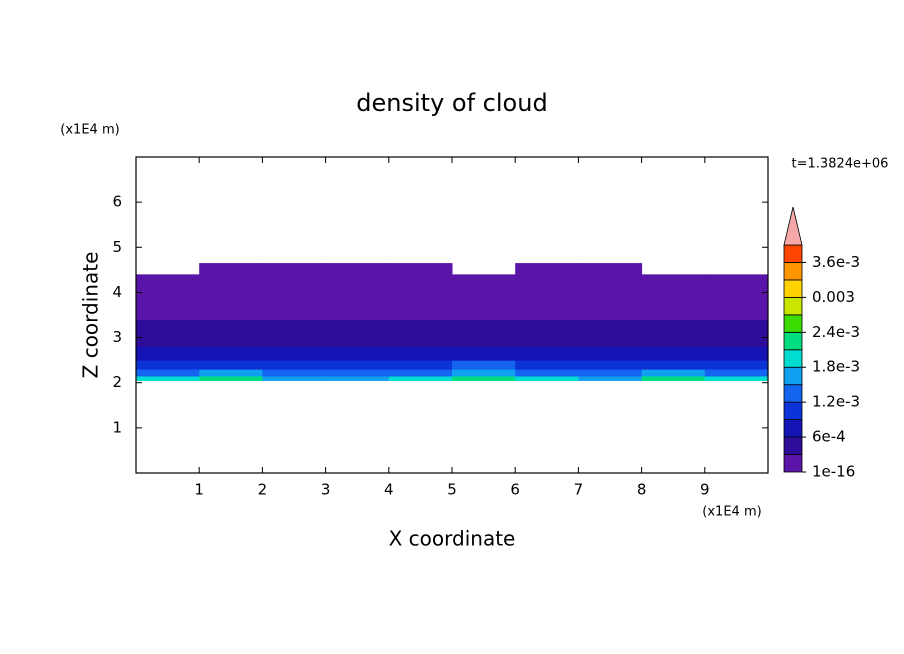 This screenshot has width=904, height=654. What do you see at coordinates (117, 202) in the screenshot?
I see `y-tick-label: 6` at bounding box center [117, 202].